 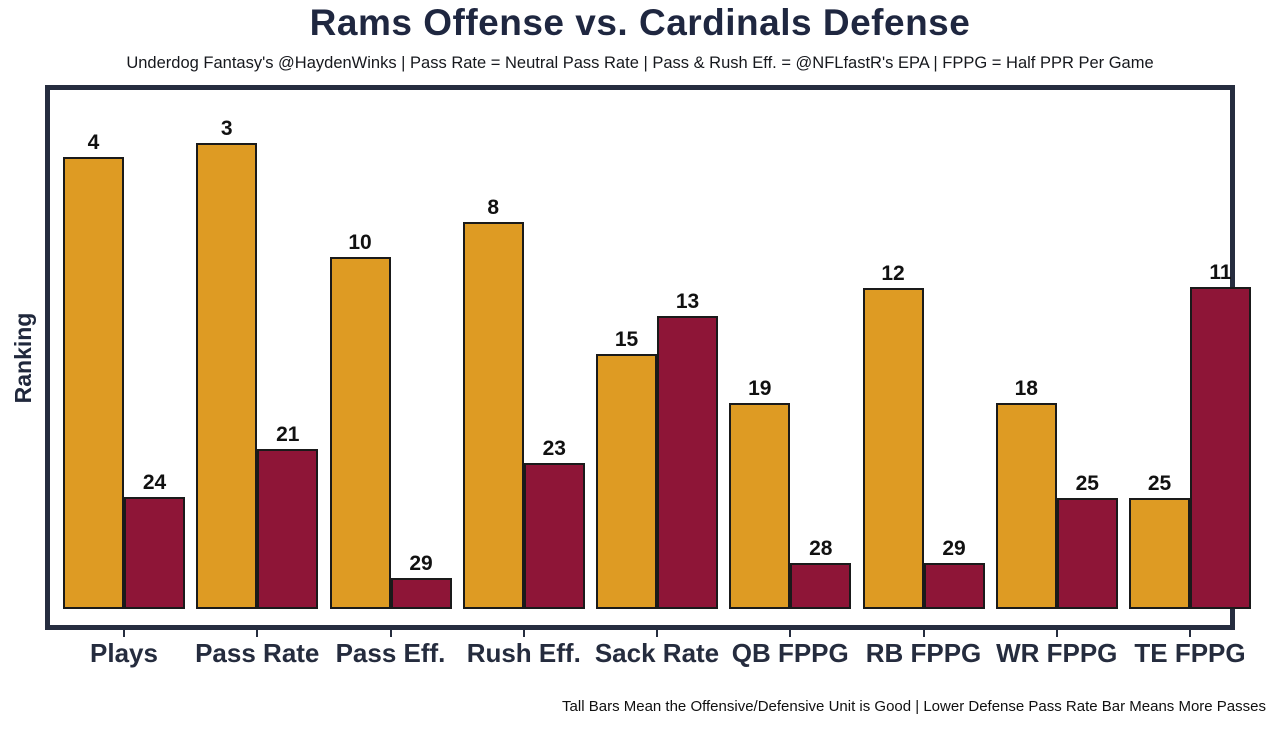 What do you see at coordinates (493, 207) in the screenshot?
I see `rank-label: 8` at bounding box center [493, 207].